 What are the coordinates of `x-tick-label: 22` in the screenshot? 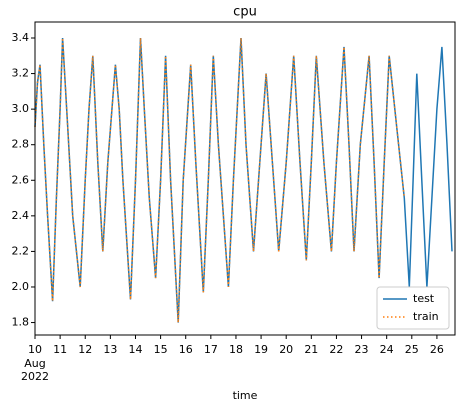 It's located at (336, 349).